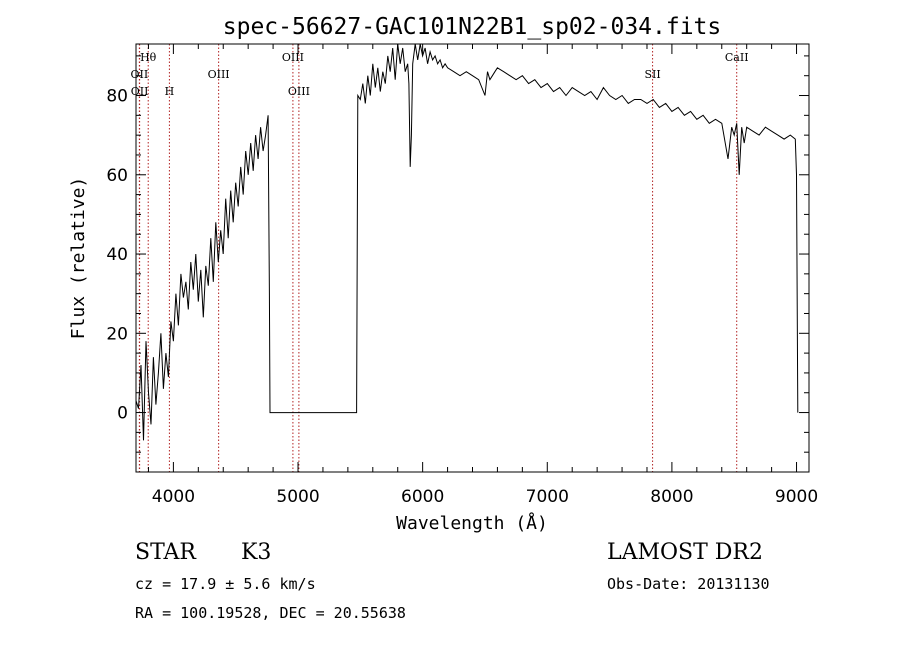 The height and width of the screenshot is (649, 900). I want to click on chart-title: spec-56627-GAC101N22B1_sp02-034.fits, so click(472, 27).